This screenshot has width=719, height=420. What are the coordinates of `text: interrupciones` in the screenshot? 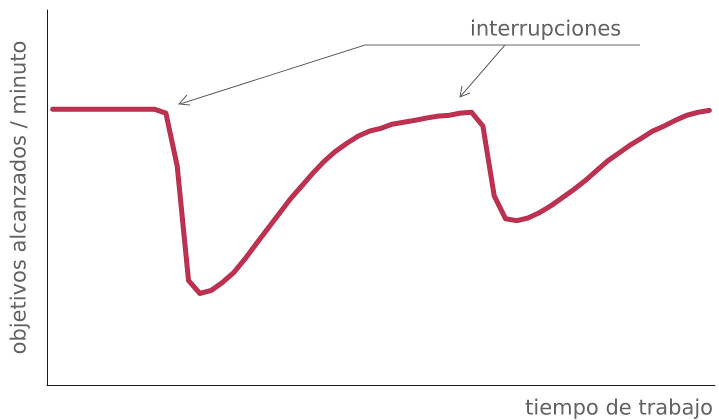 It's located at (546, 28).